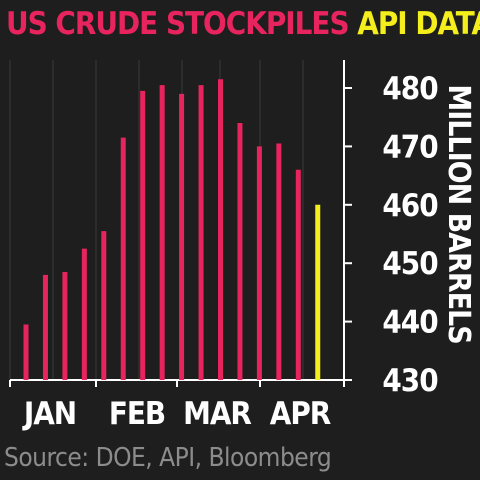  I want to click on chart-title: US CRUDE STOCKPILES API DATA, so click(243, 24).